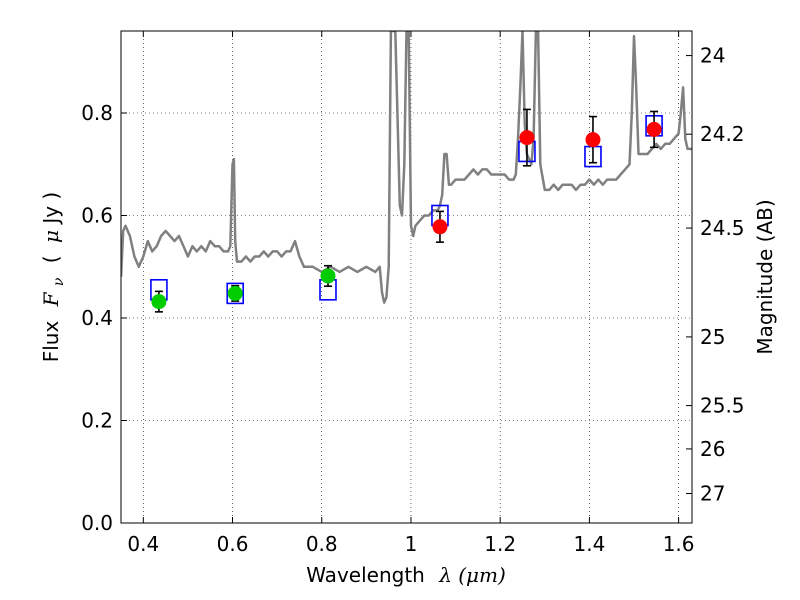 This screenshot has height=600, width=800. I want to click on x-tick-label: 1.4, so click(589, 544).